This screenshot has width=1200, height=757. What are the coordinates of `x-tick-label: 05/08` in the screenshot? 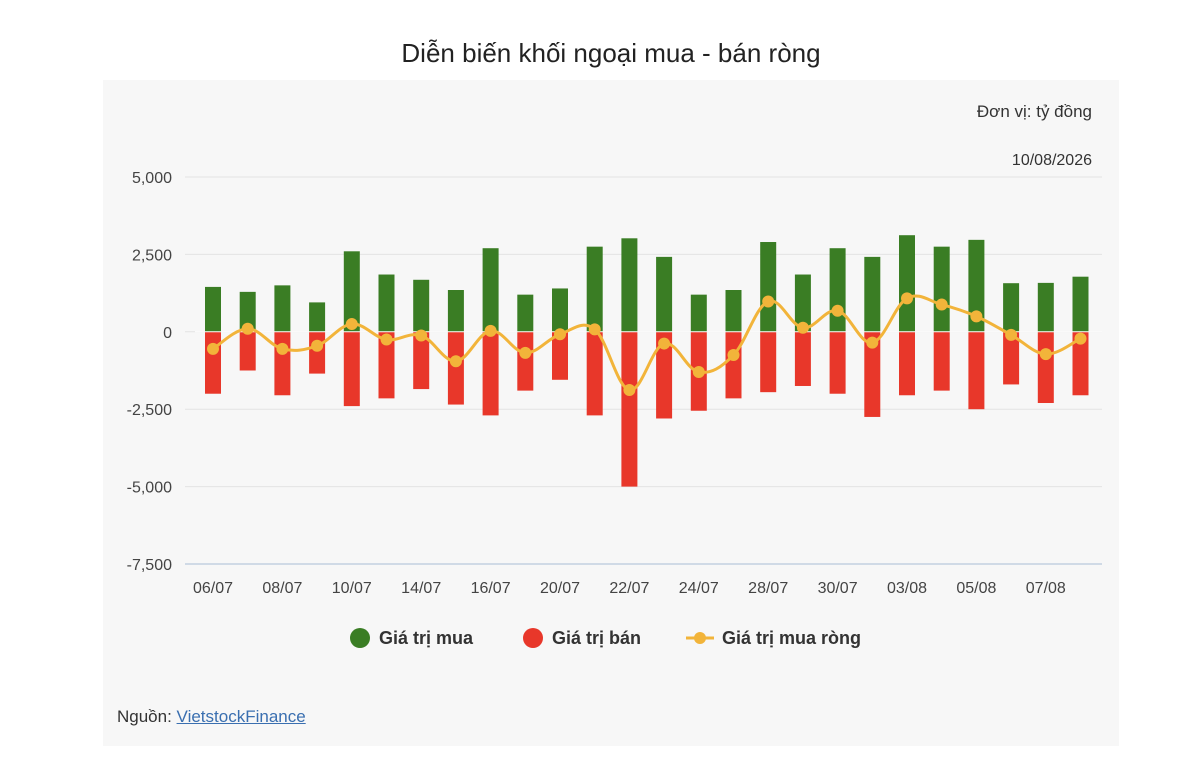 It's located at (976, 588).